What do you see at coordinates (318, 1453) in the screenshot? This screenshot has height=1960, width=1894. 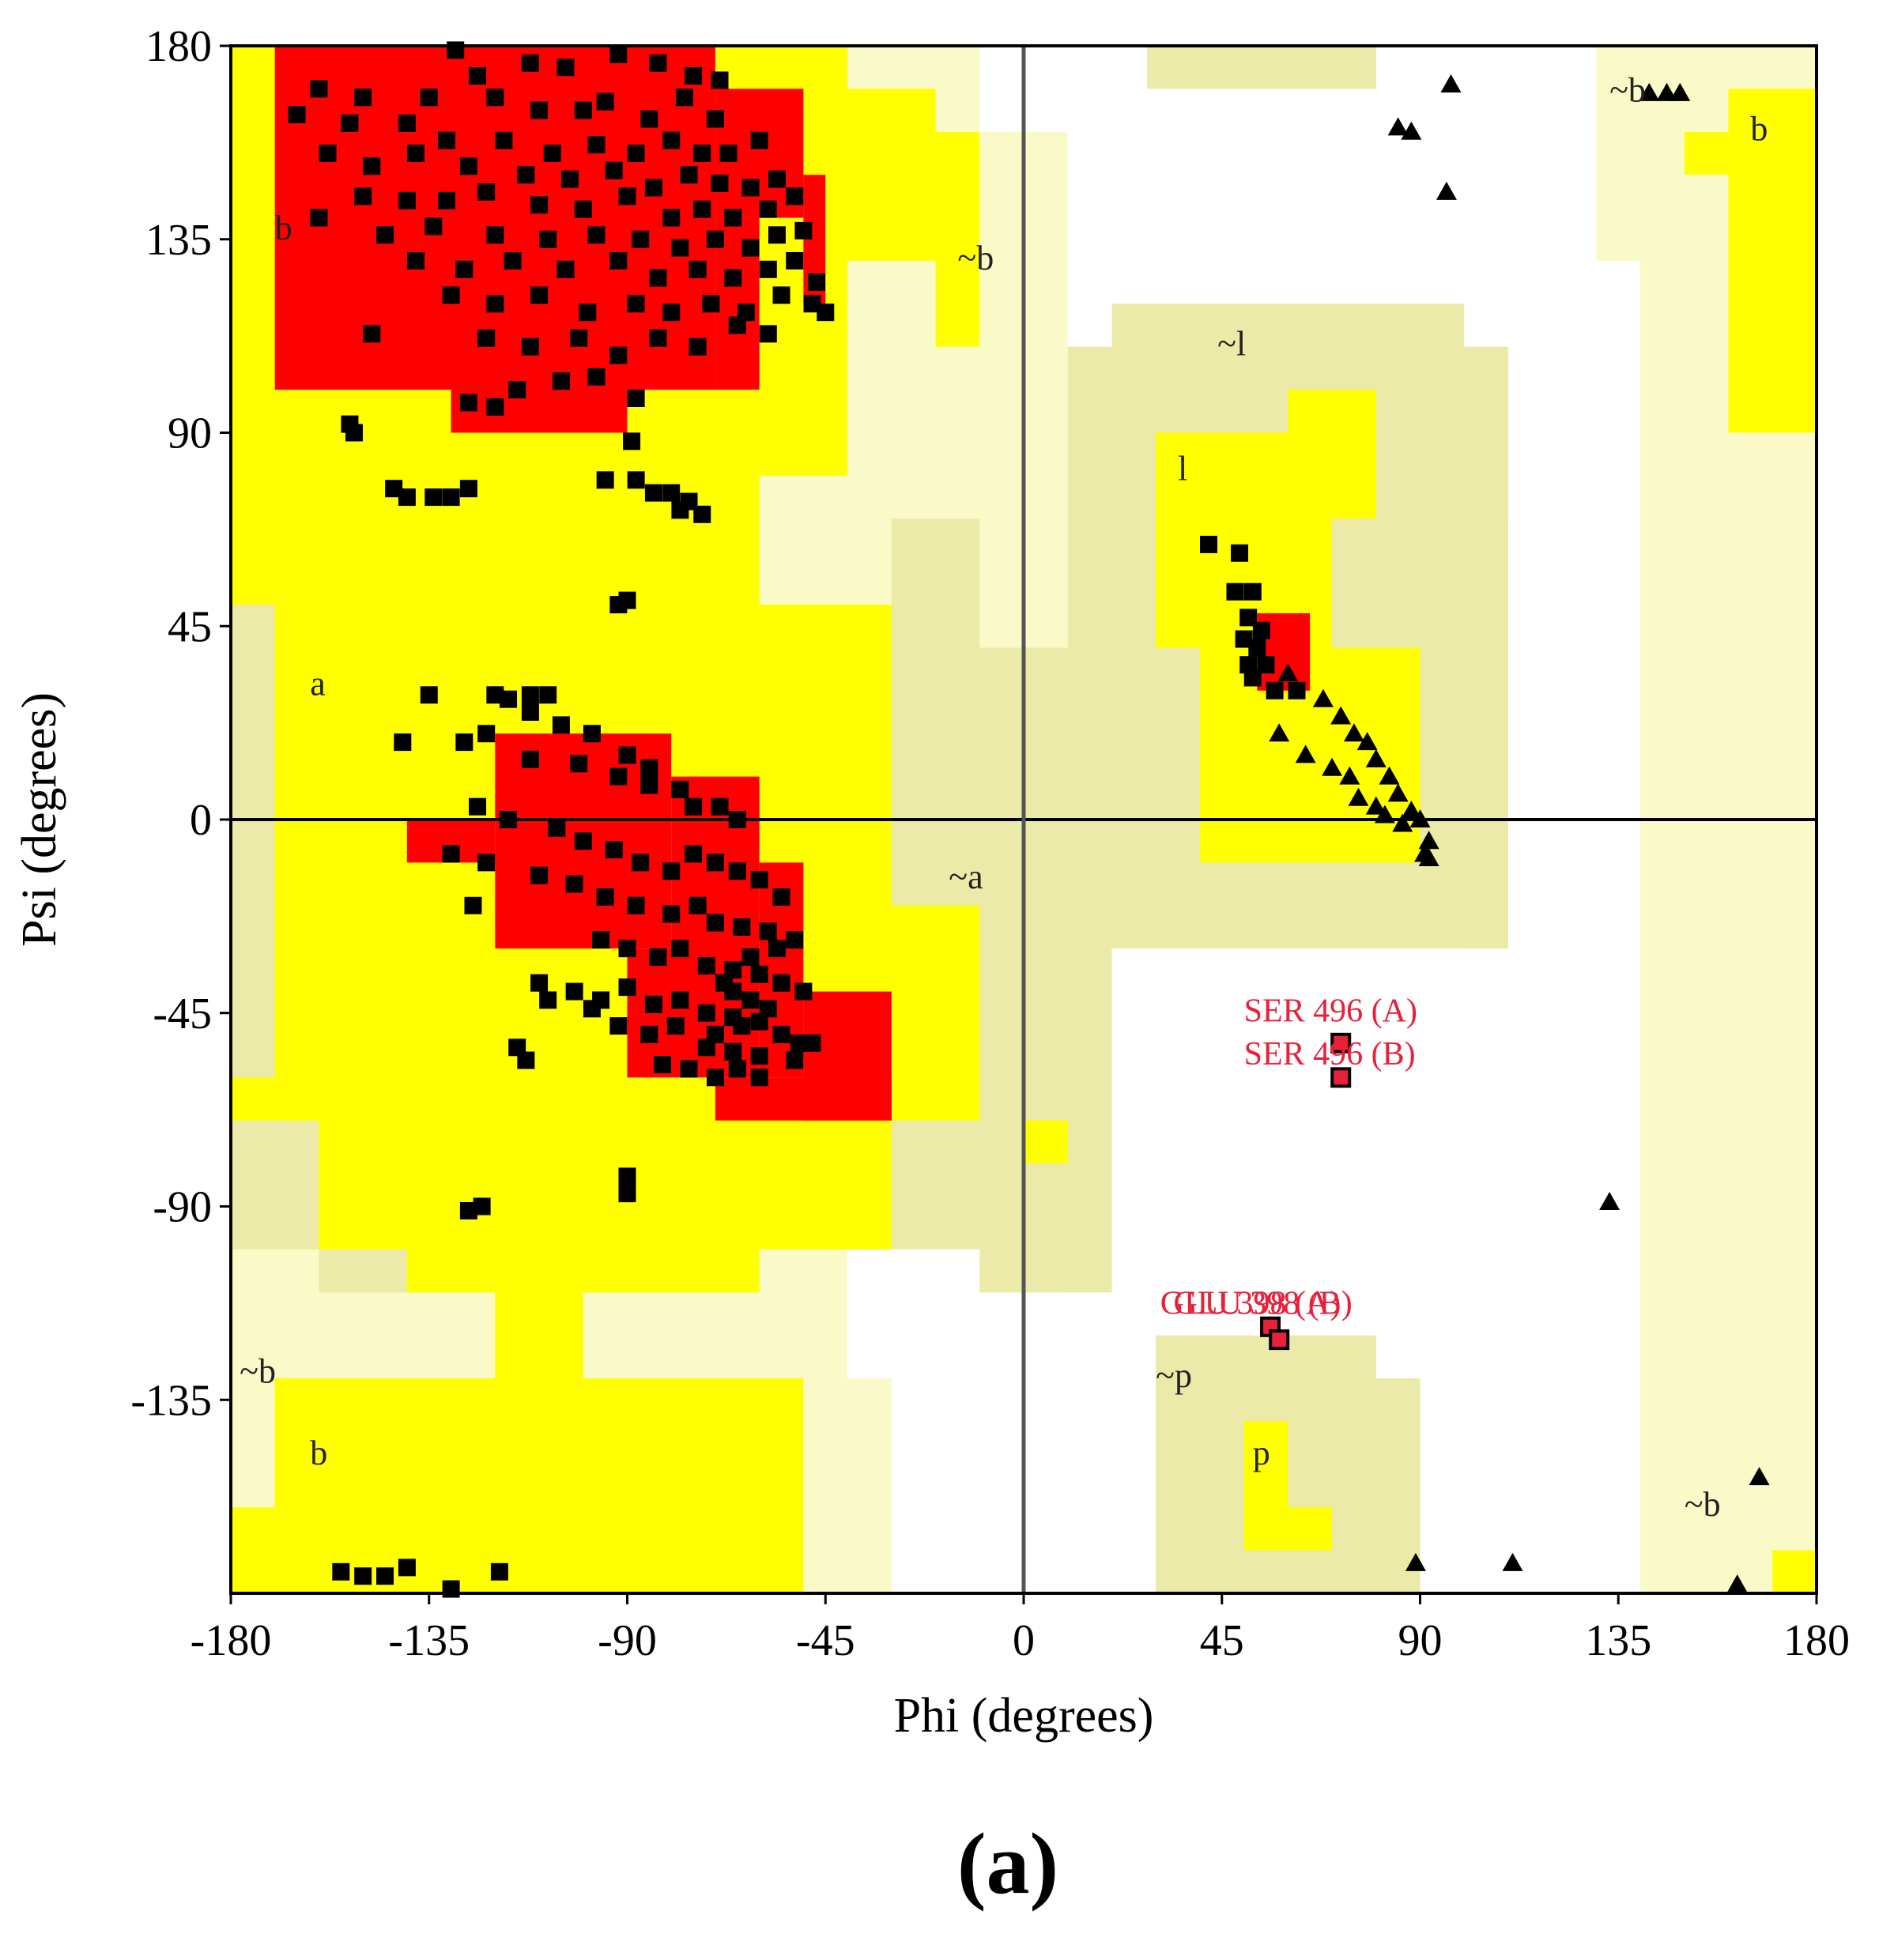 I see `region-label: b` at bounding box center [318, 1453].